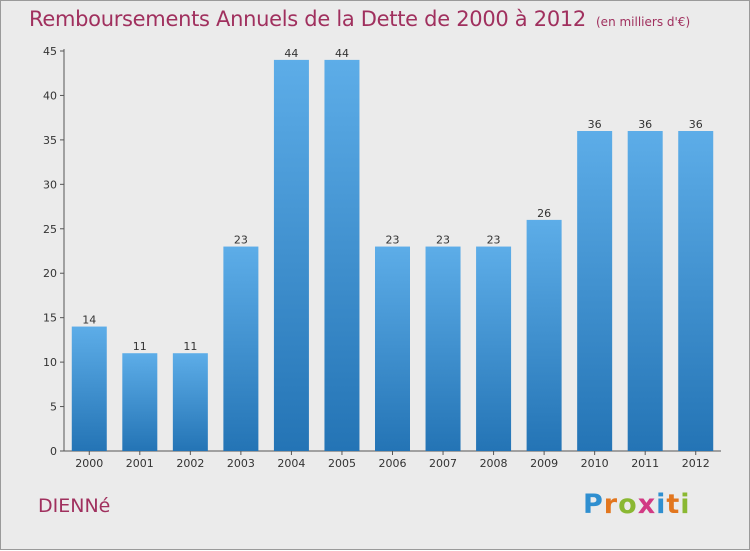 This screenshot has height=551, width=750. What do you see at coordinates (50, 318) in the screenshot?
I see `y-tick-label: 15` at bounding box center [50, 318].